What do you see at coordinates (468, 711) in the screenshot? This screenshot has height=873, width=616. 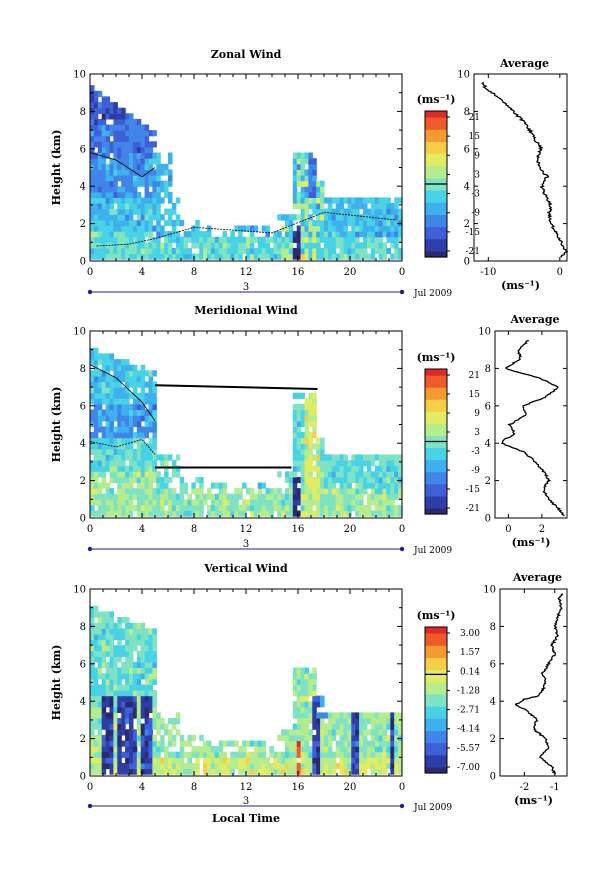 I see `colorbar-tick-label: -2.71` at bounding box center [468, 711].